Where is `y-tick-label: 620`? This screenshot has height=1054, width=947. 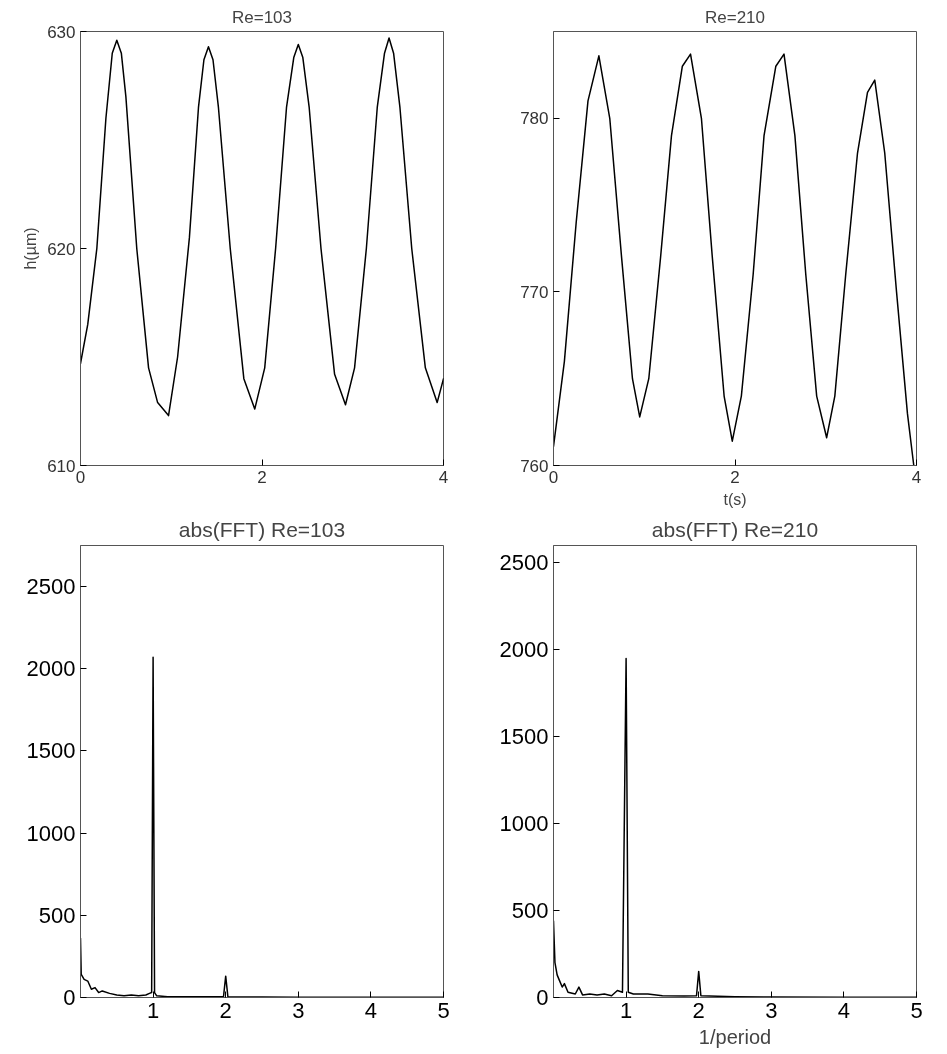
y-tick-label: 620 is located at coordinates (61, 249).